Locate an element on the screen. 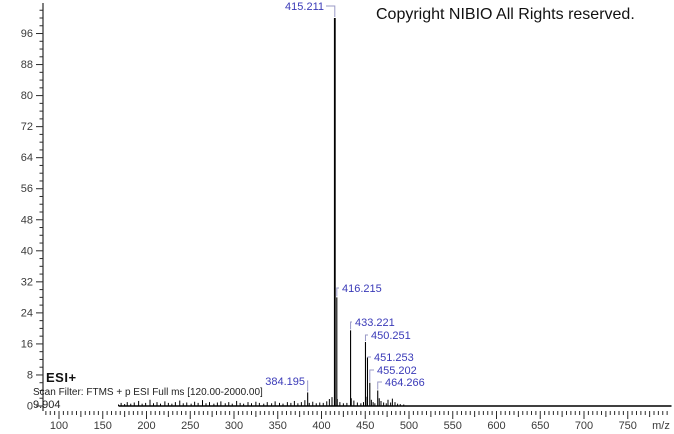  peak-label: 415.211 is located at coordinates (304, 7).